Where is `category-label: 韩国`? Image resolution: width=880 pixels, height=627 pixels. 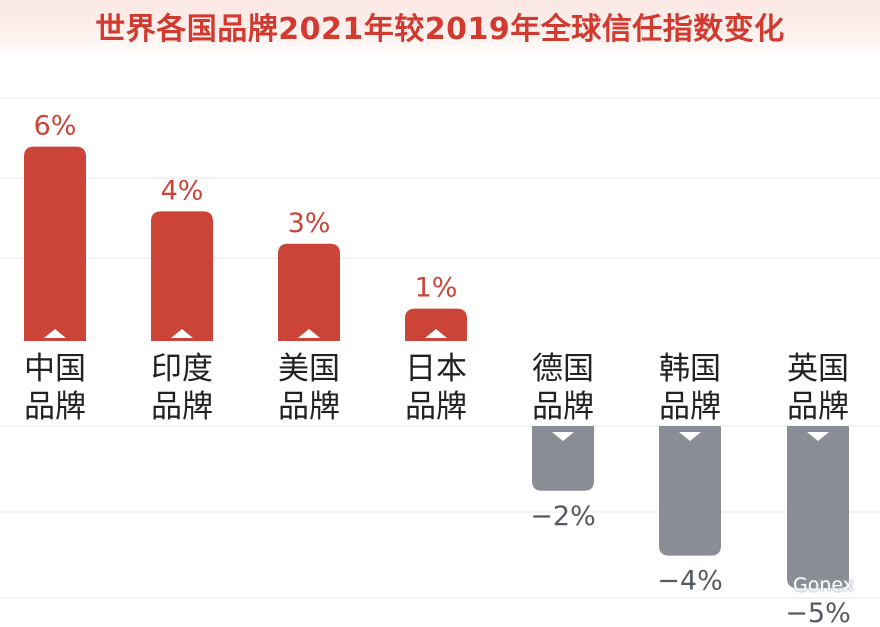
category-label: 韩国 is located at coordinates (690, 369).